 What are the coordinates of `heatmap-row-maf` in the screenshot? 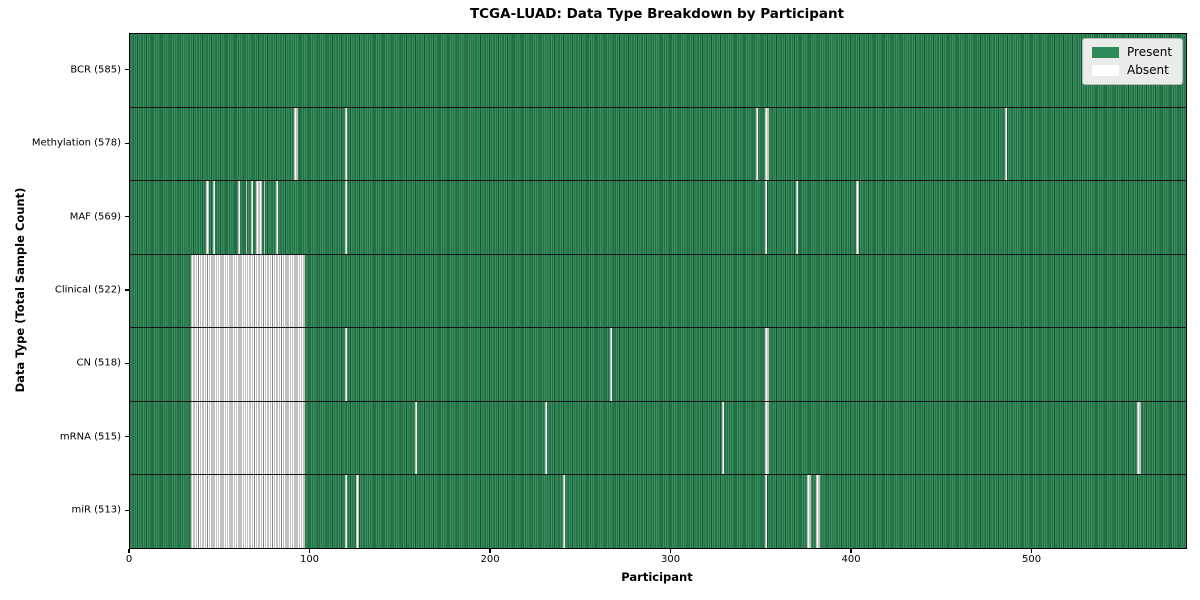 It's located at (658, 218).